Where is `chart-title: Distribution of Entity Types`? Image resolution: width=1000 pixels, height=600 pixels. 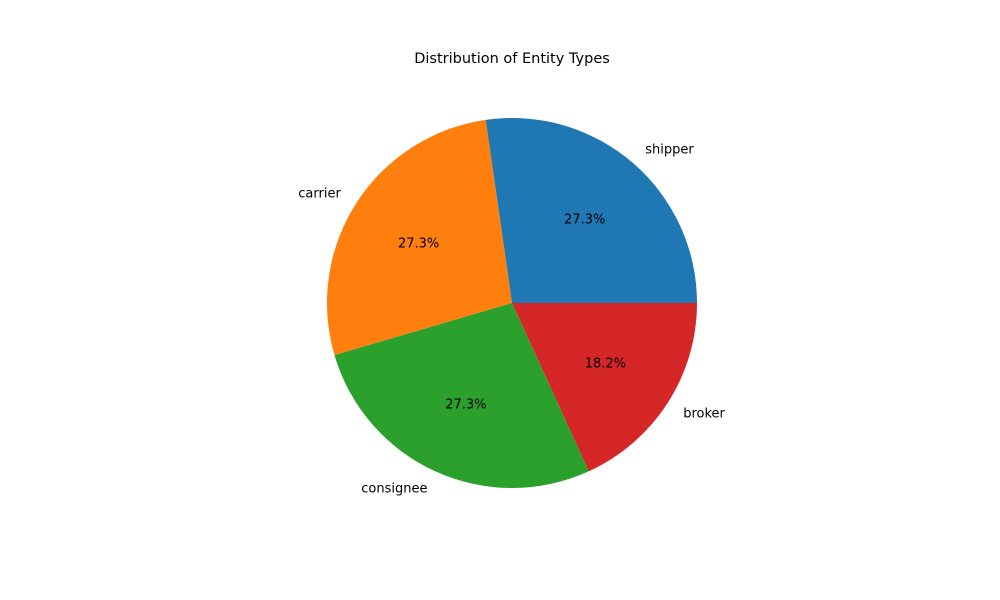
chart-title: Distribution of Entity Types is located at coordinates (512, 59).